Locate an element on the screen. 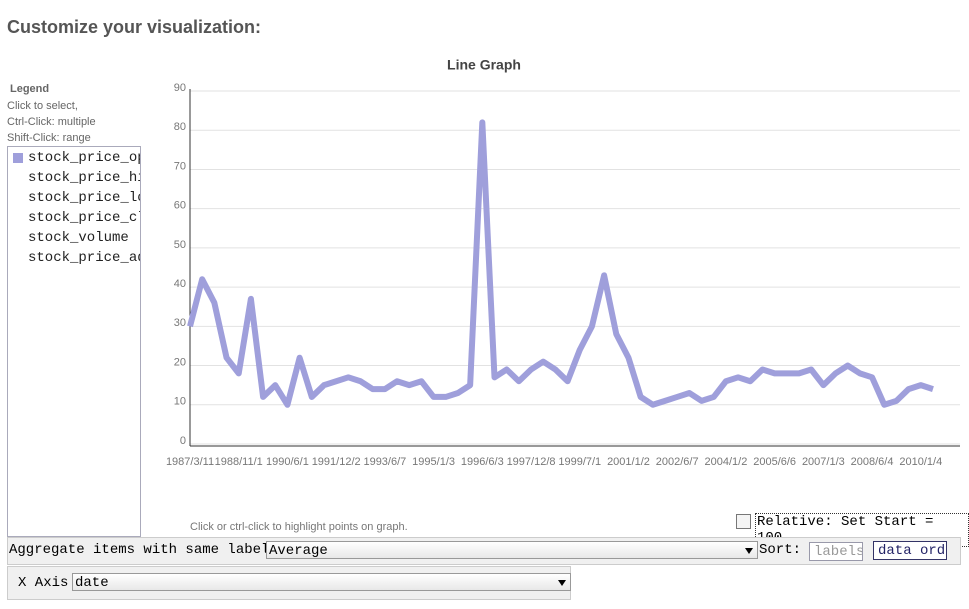 The width and height of the screenshot is (969, 609). y-tick-label: 10 is located at coordinates (180, 402).